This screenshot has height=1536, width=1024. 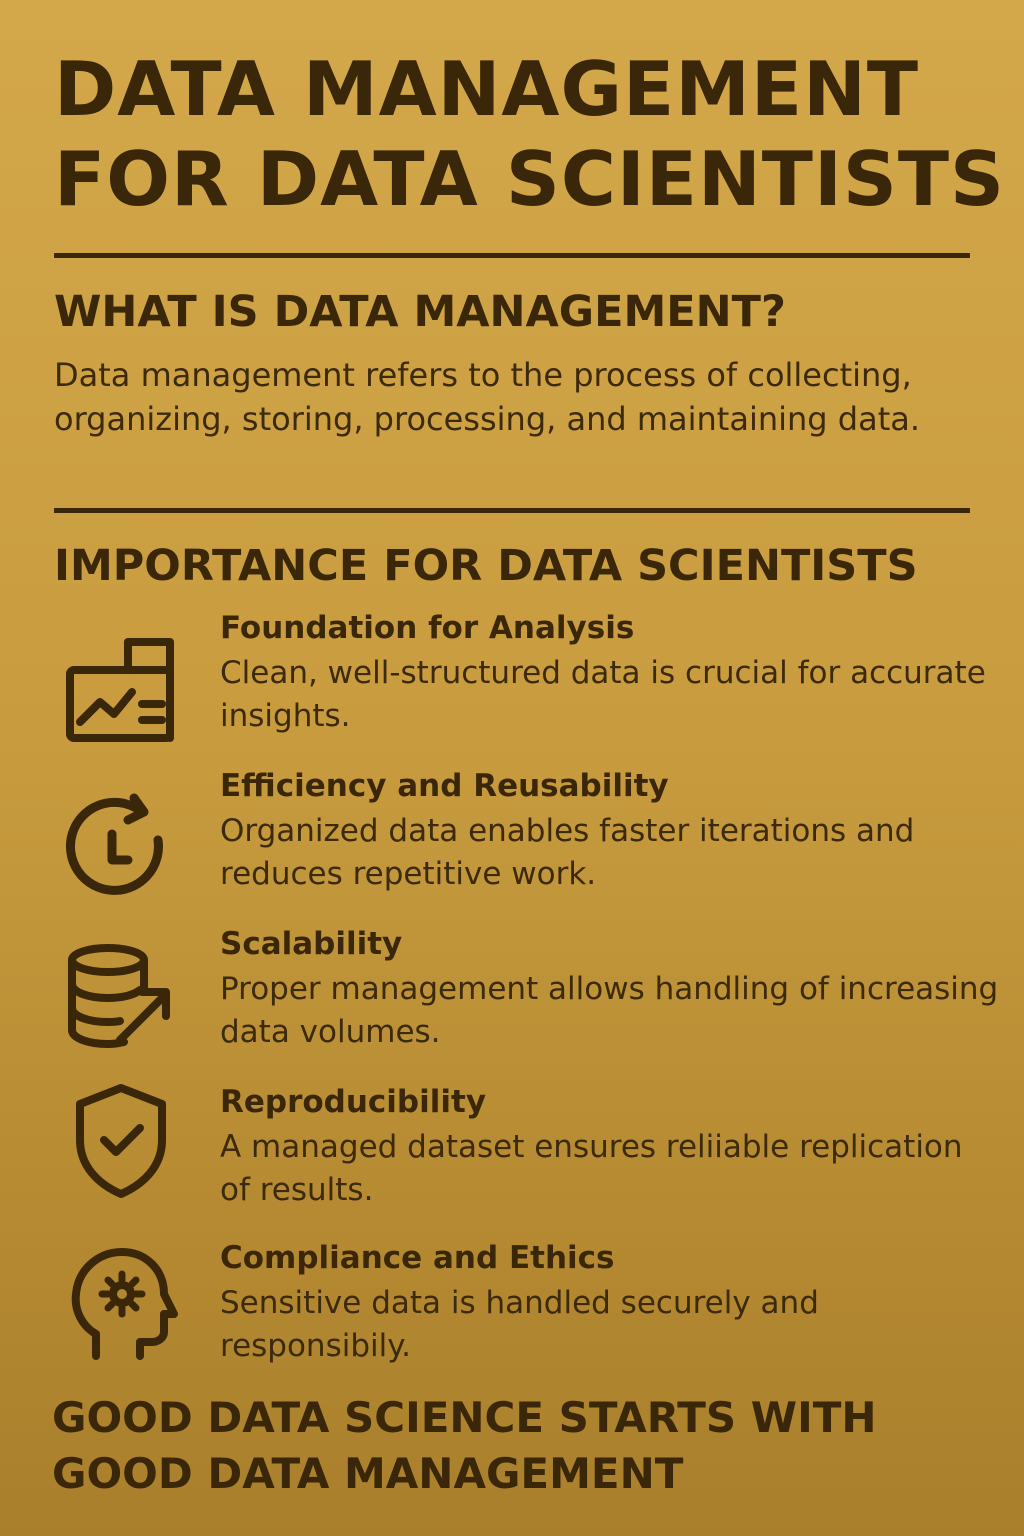 What do you see at coordinates (121, 1303) in the screenshot?
I see `head-gear-icon` at bounding box center [121, 1303].